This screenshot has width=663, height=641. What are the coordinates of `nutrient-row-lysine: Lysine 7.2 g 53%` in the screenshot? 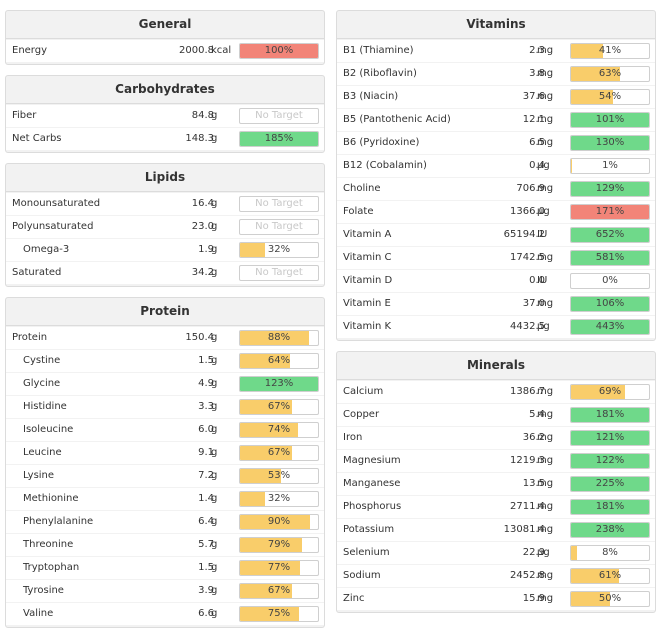 It's located at (165, 476).